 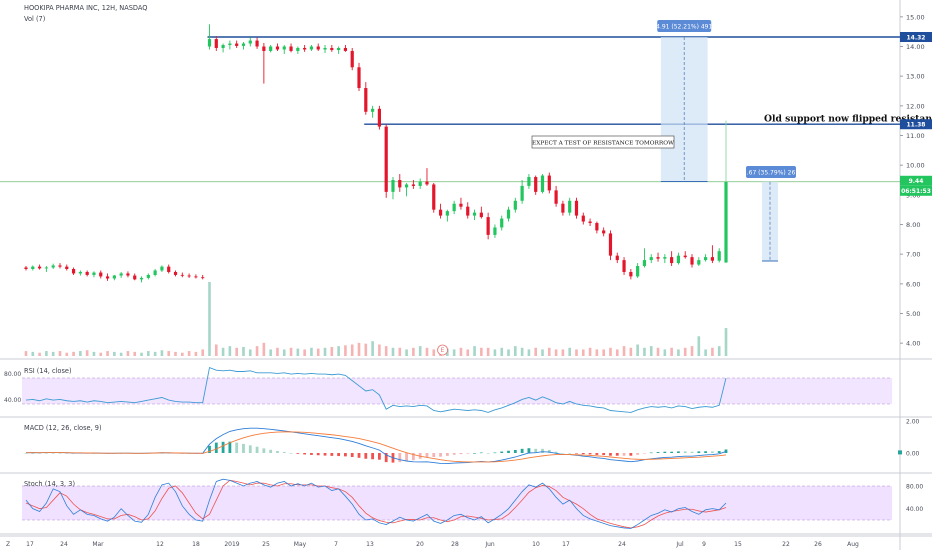 I want to click on time-axis-label: May, so click(x=300, y=544).